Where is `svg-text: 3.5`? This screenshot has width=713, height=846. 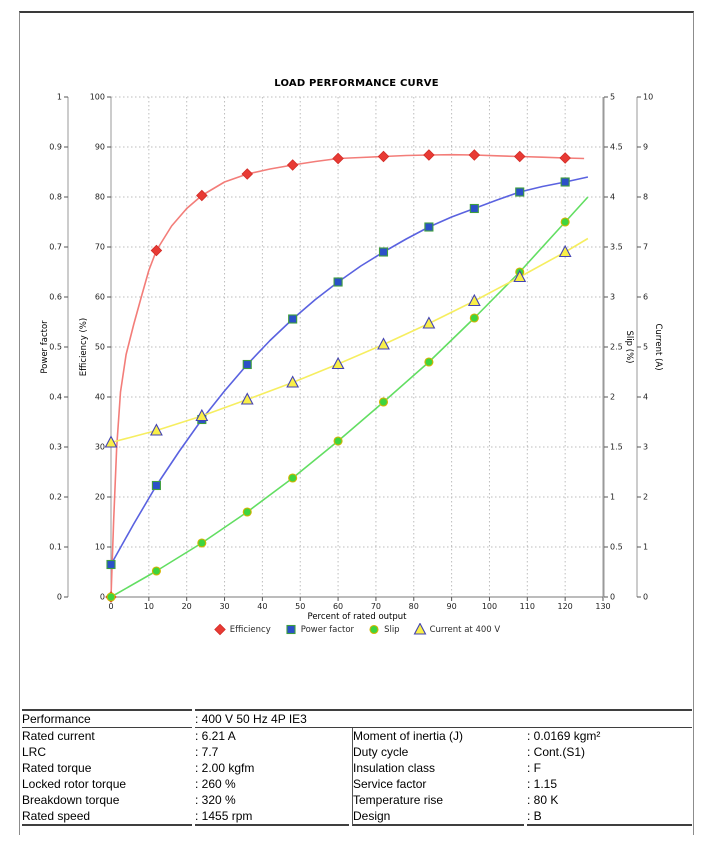 svg-text: 3.5 is located at coordinates (616, 247).